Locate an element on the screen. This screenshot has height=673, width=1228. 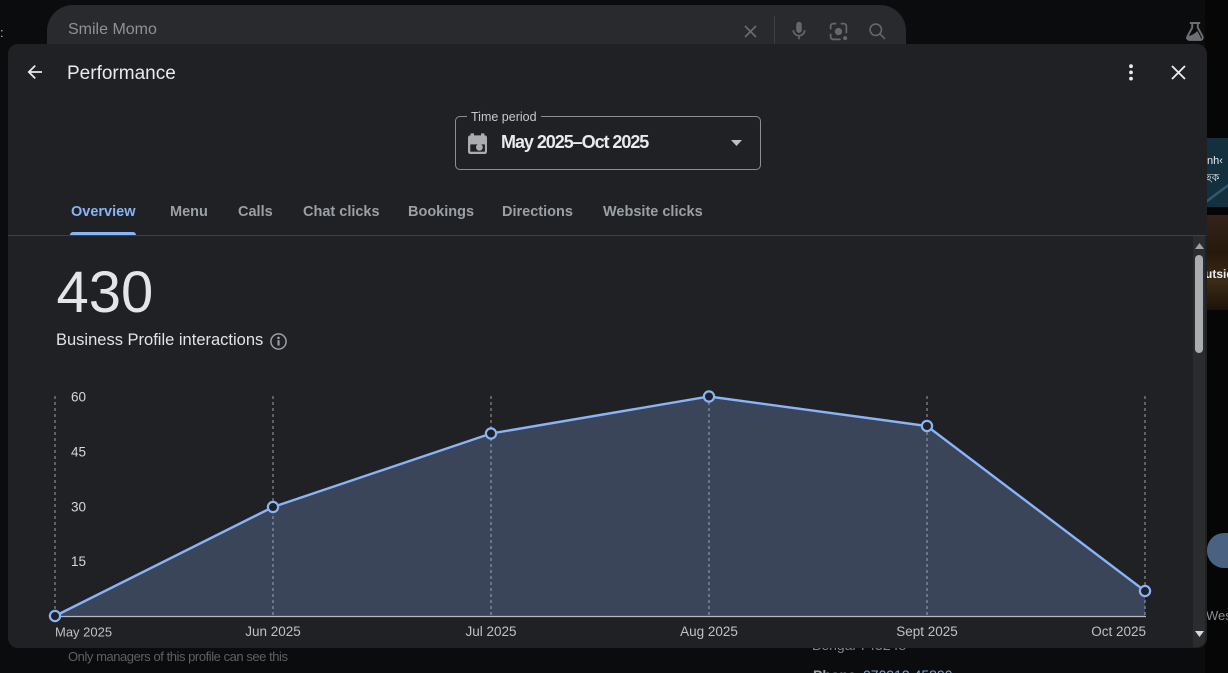
svg-text: Aug 2025 is located at coordinates (709, 631).